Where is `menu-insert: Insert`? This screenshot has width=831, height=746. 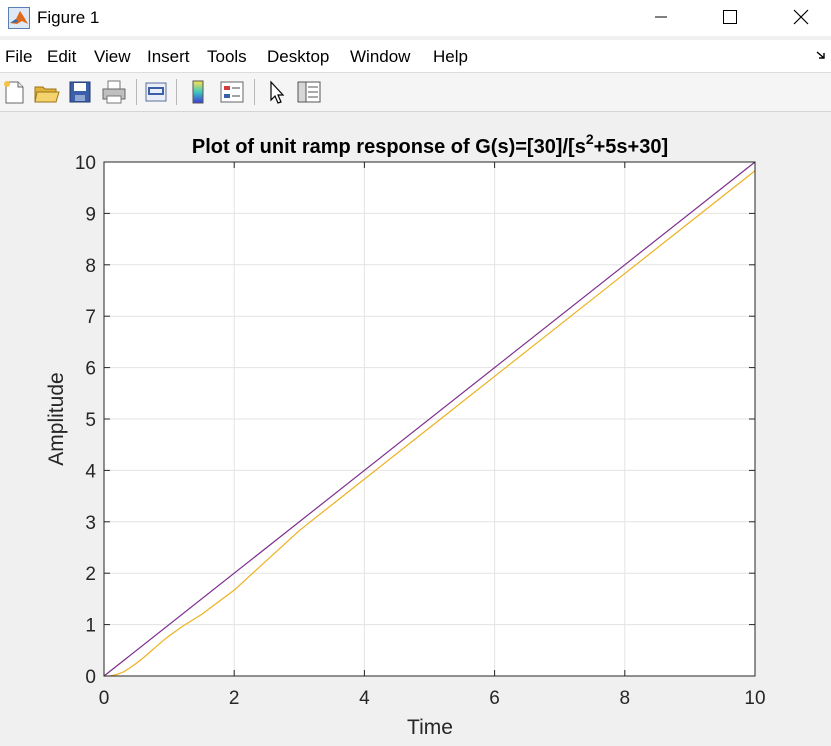
menu-insert: Insert is located at coordinates (168, 56).